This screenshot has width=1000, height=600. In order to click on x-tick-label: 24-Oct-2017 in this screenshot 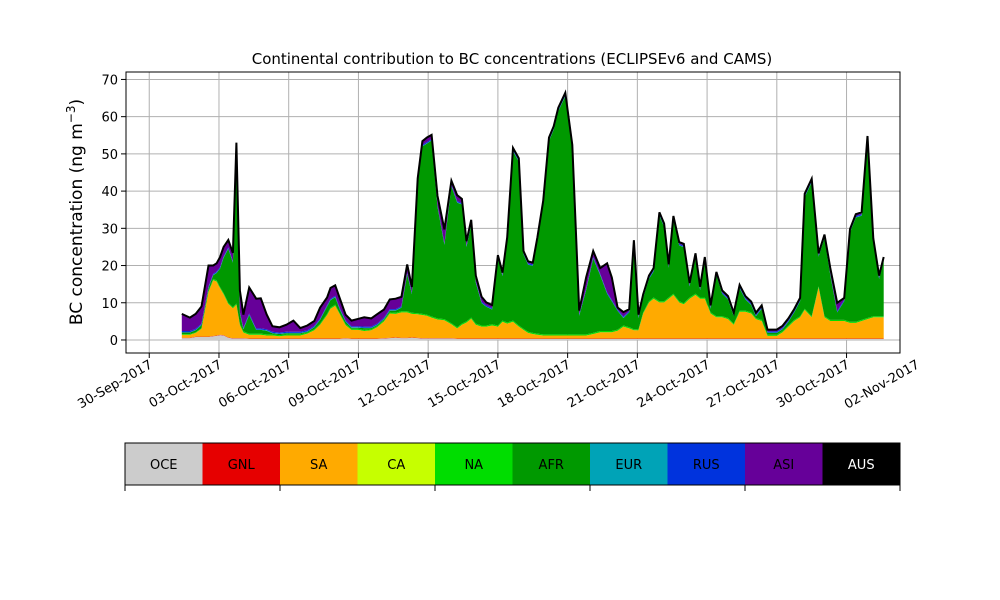, I will do `click(674, 384)`.